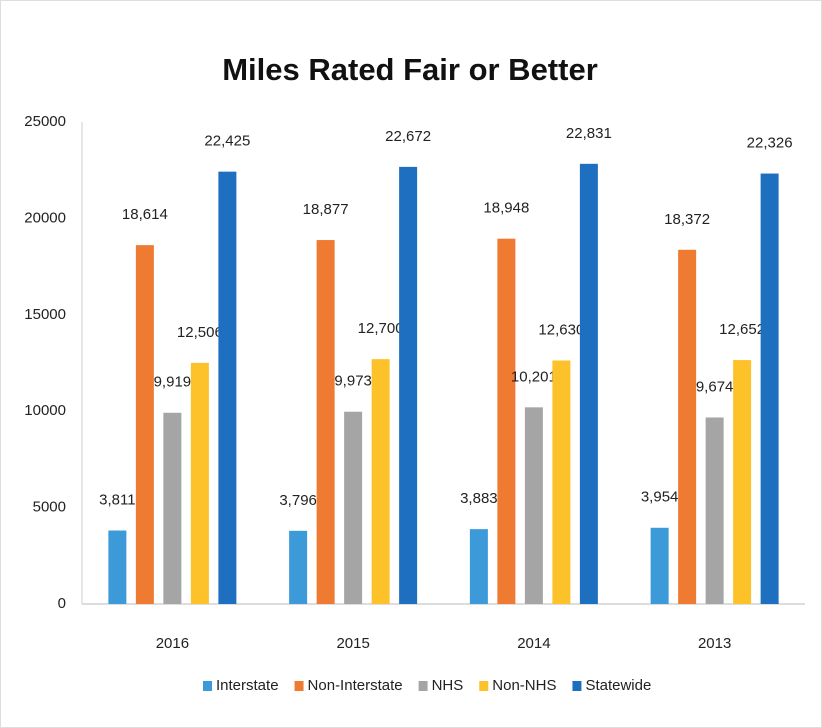 The image size is (822, 728). What do you see at coordinates (533, 643) in the screenshot?
I see `x-tick-label: 2014` at bounding box center [533, 643].